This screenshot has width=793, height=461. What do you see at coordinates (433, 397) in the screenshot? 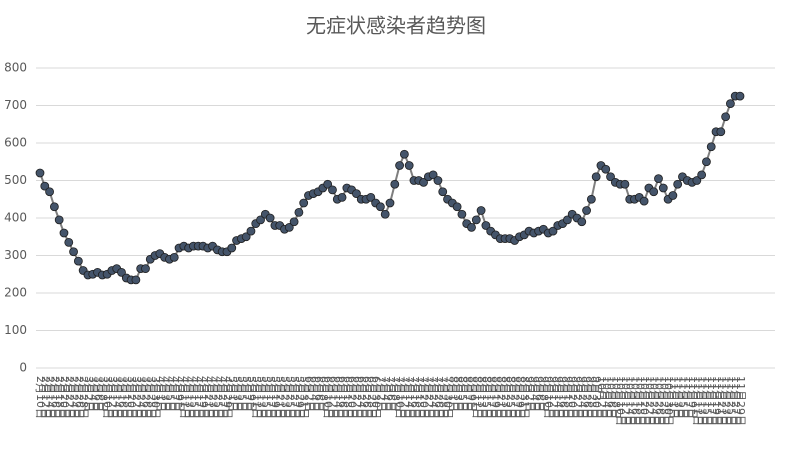
I see `x-tick-label: 7月24日` at bounding box center [433, 397].